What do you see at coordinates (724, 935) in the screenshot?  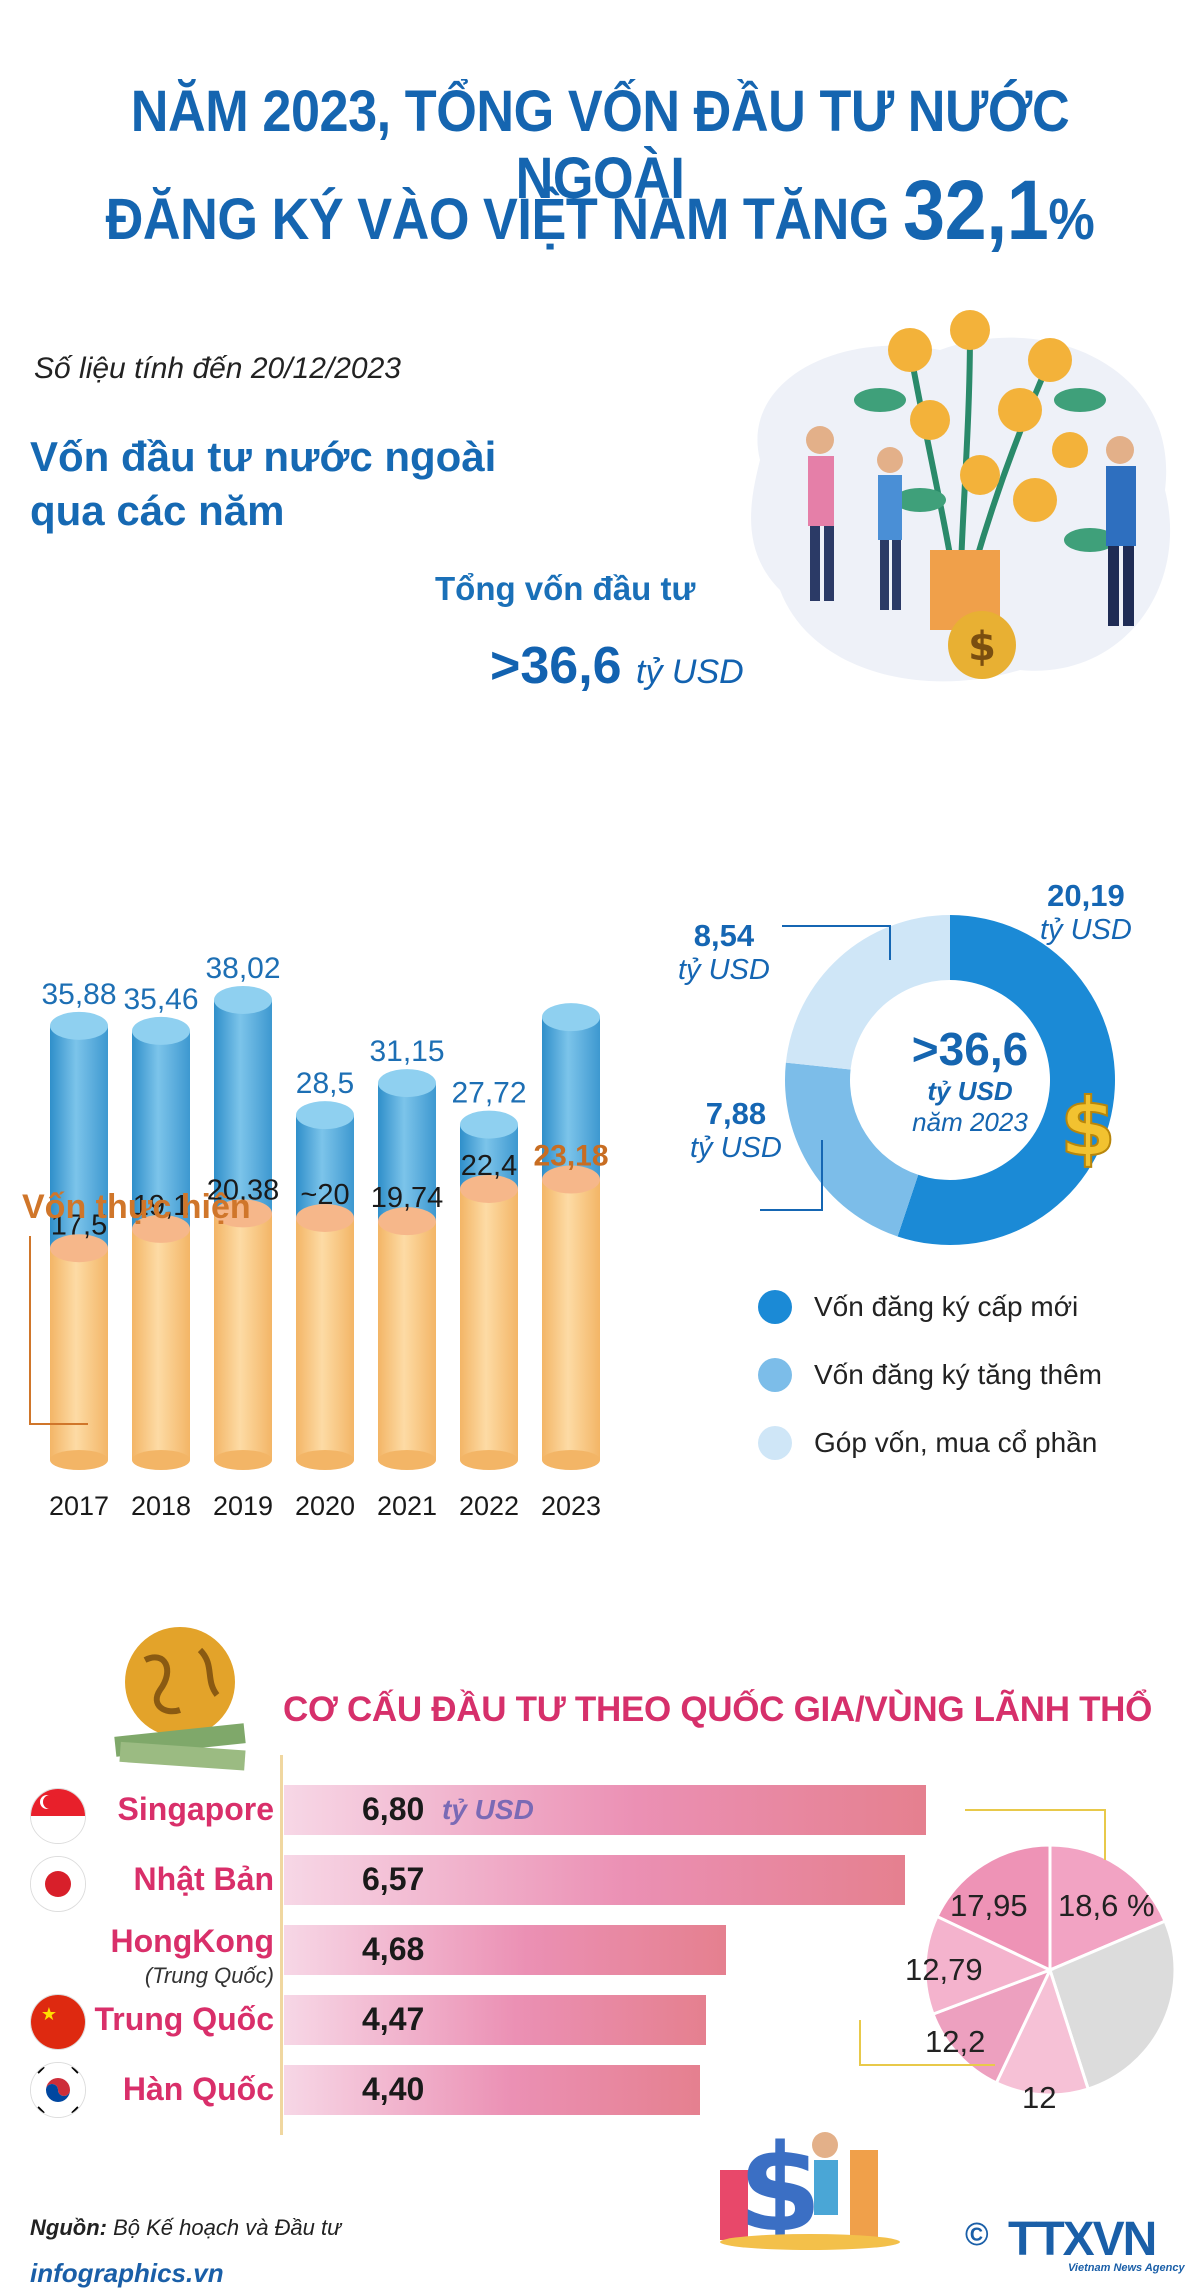 I see `donut-label-share-value: 8,54` at bounding box center [724, 935].